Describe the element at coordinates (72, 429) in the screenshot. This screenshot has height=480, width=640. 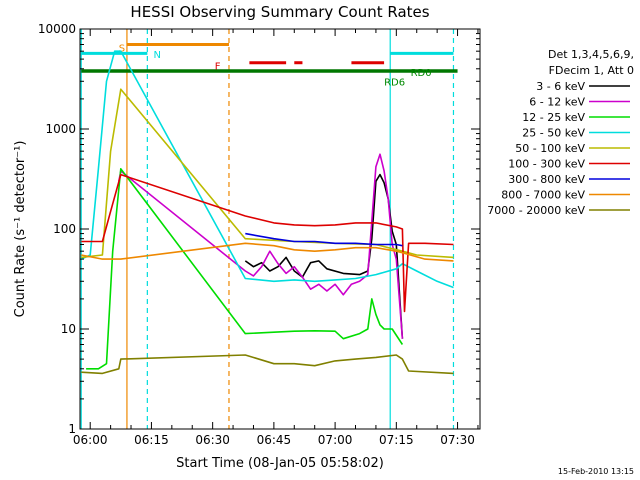
I see `y-tick-label: 1` at that location.